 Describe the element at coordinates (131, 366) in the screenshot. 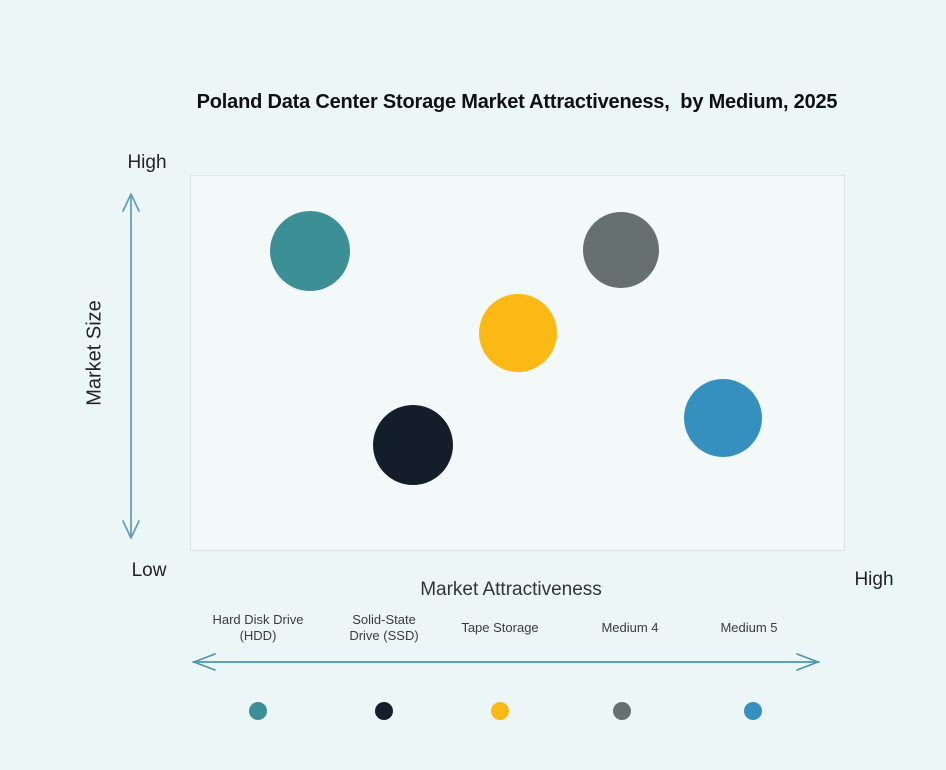

I see `y-axis-arrow-icon` at that location.